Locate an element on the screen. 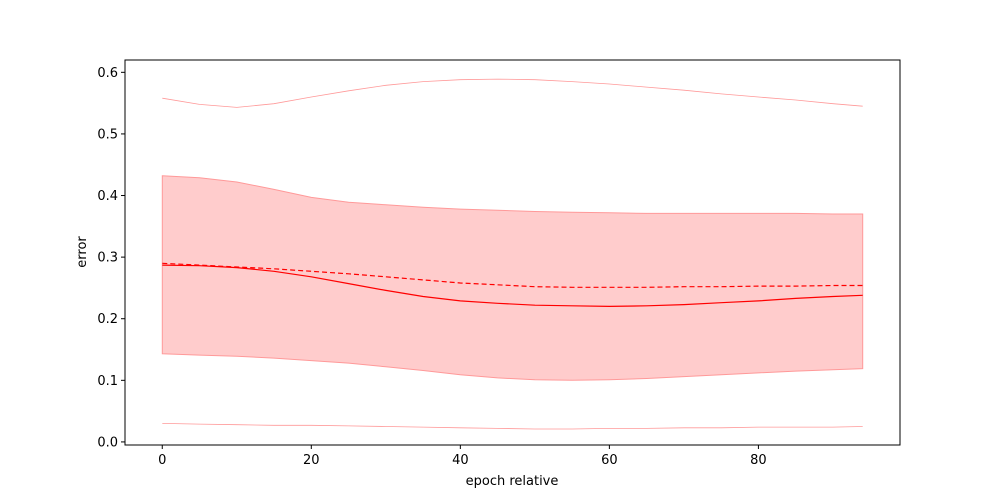  x-tick-label: 60 is located at coordinates (609, 460).